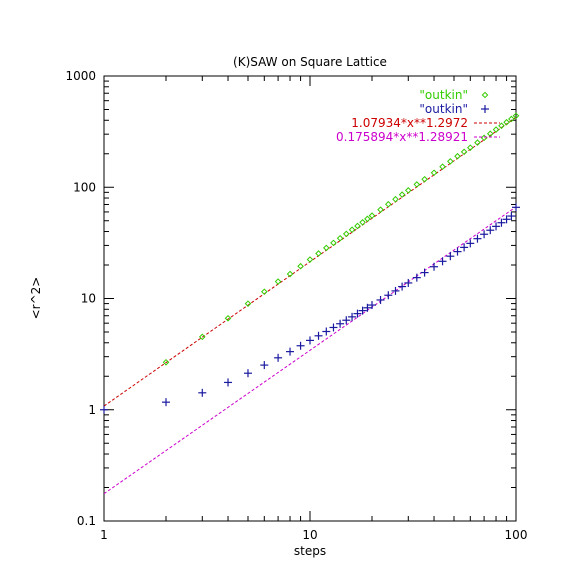 Image resolution: width=580 pixels, height=587 pixels. I want to click on y-tick-label: 1, so click(92, 410).